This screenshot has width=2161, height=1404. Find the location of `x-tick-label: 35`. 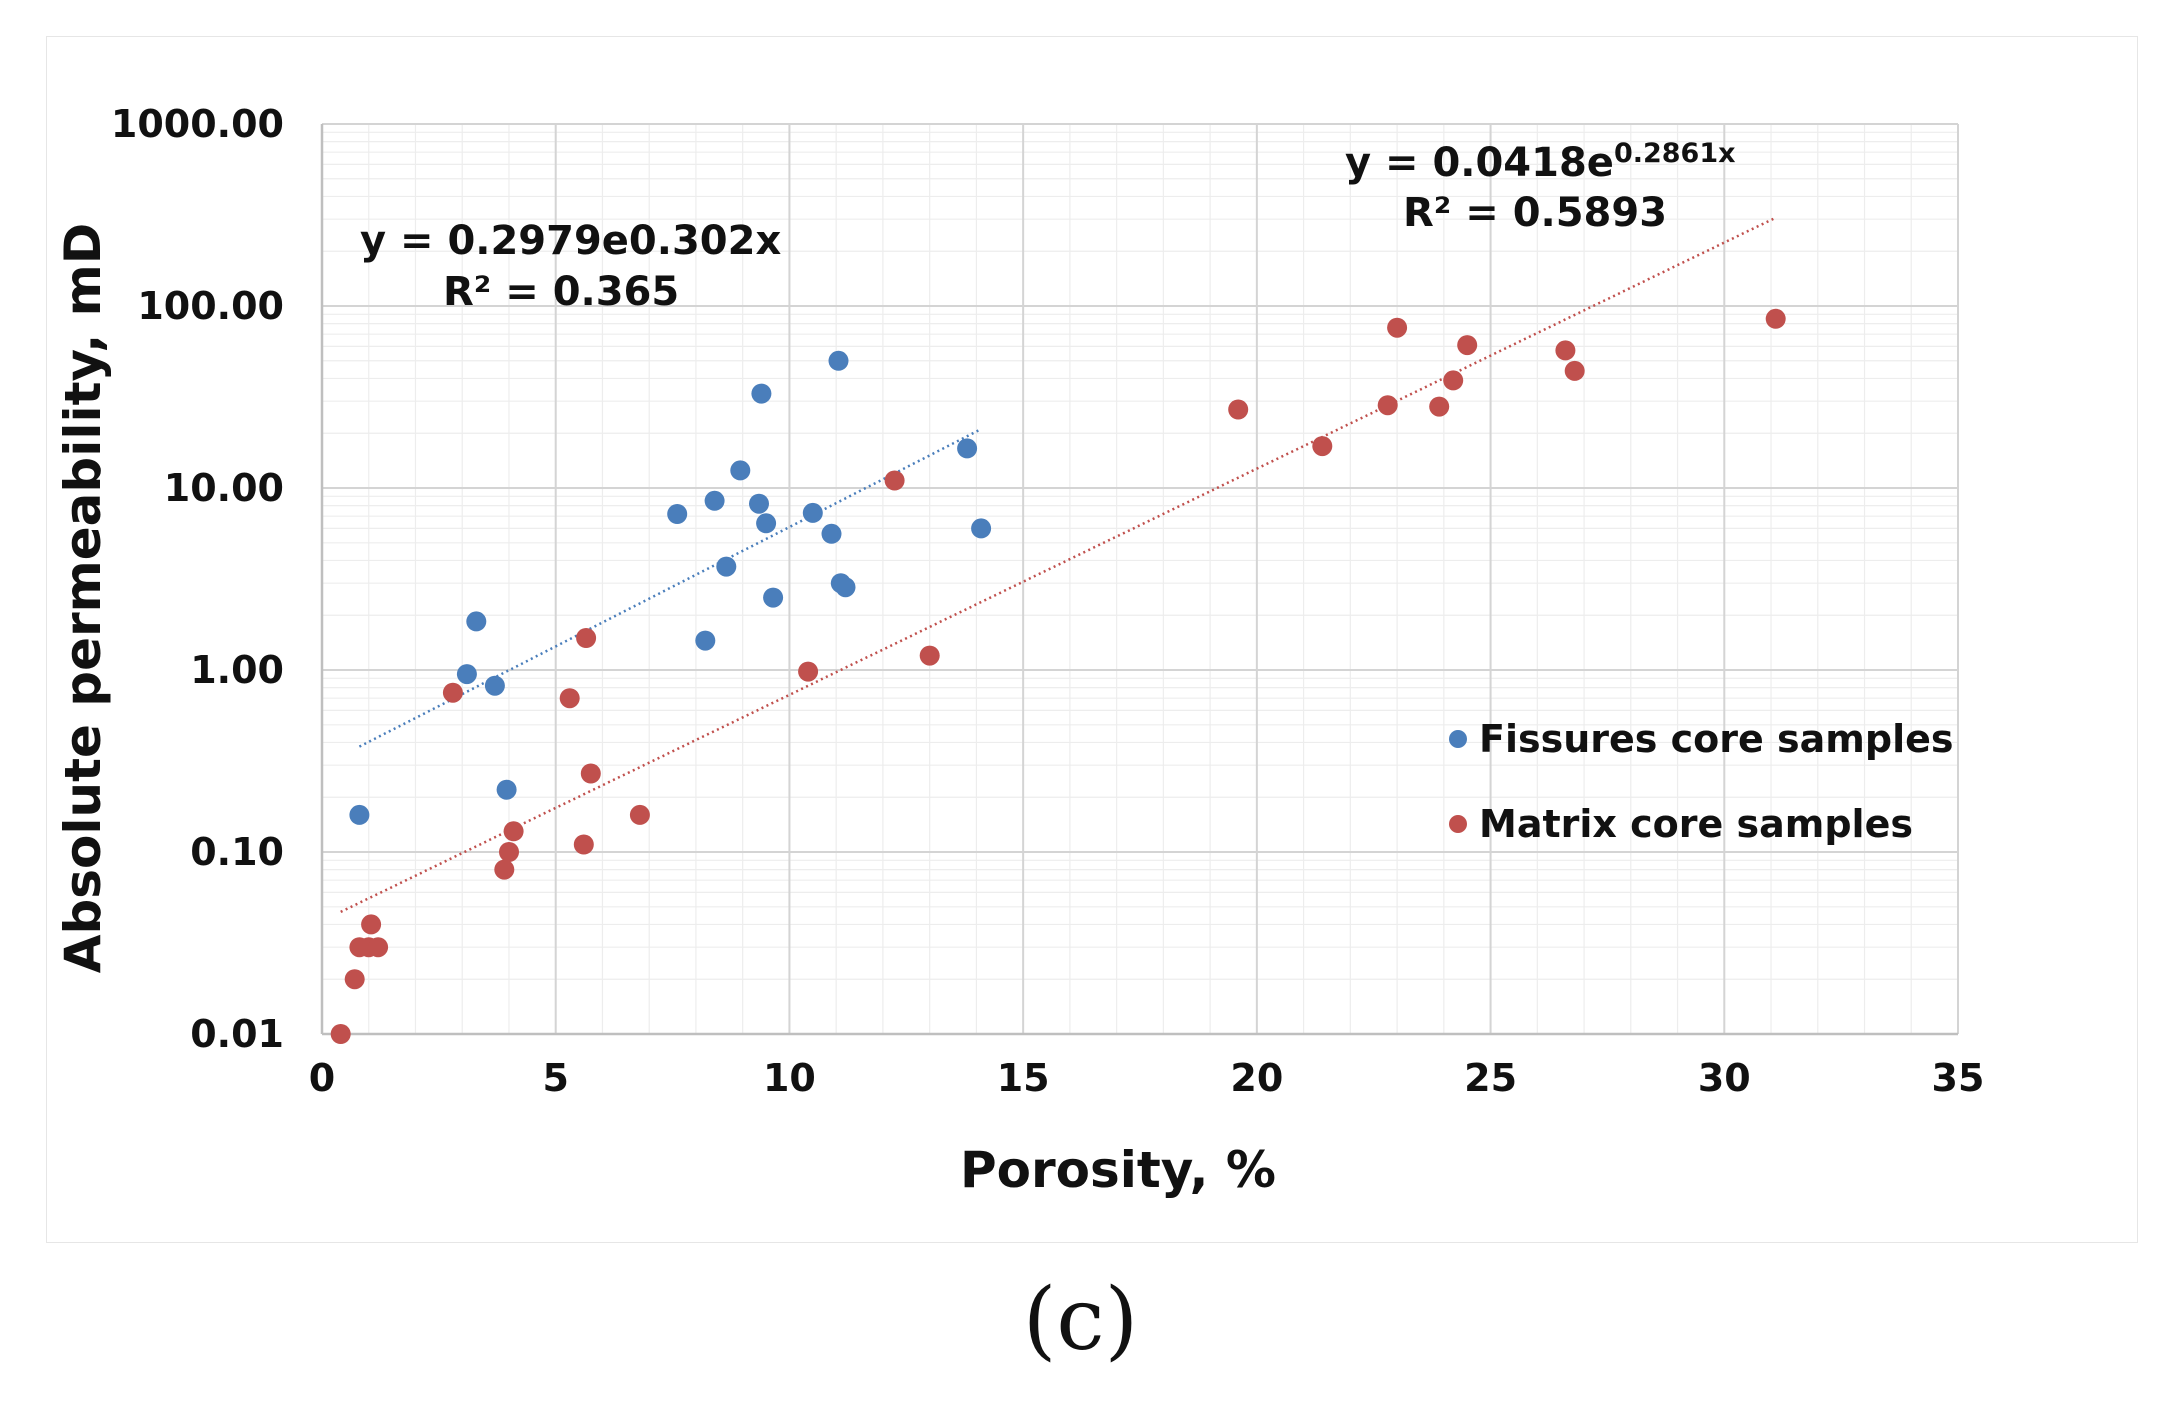

x-tick-label: 35 is located at coordinates (1958, 1078).